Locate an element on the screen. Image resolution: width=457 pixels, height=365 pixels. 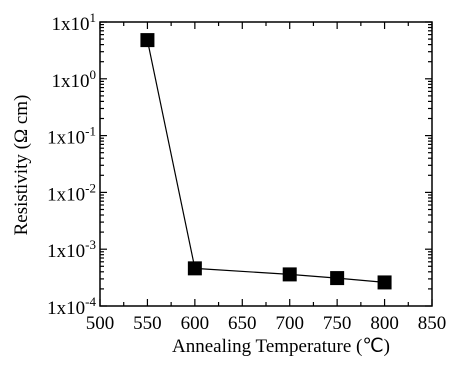
xtick-label: 600 is located at coordinates (195, 323).